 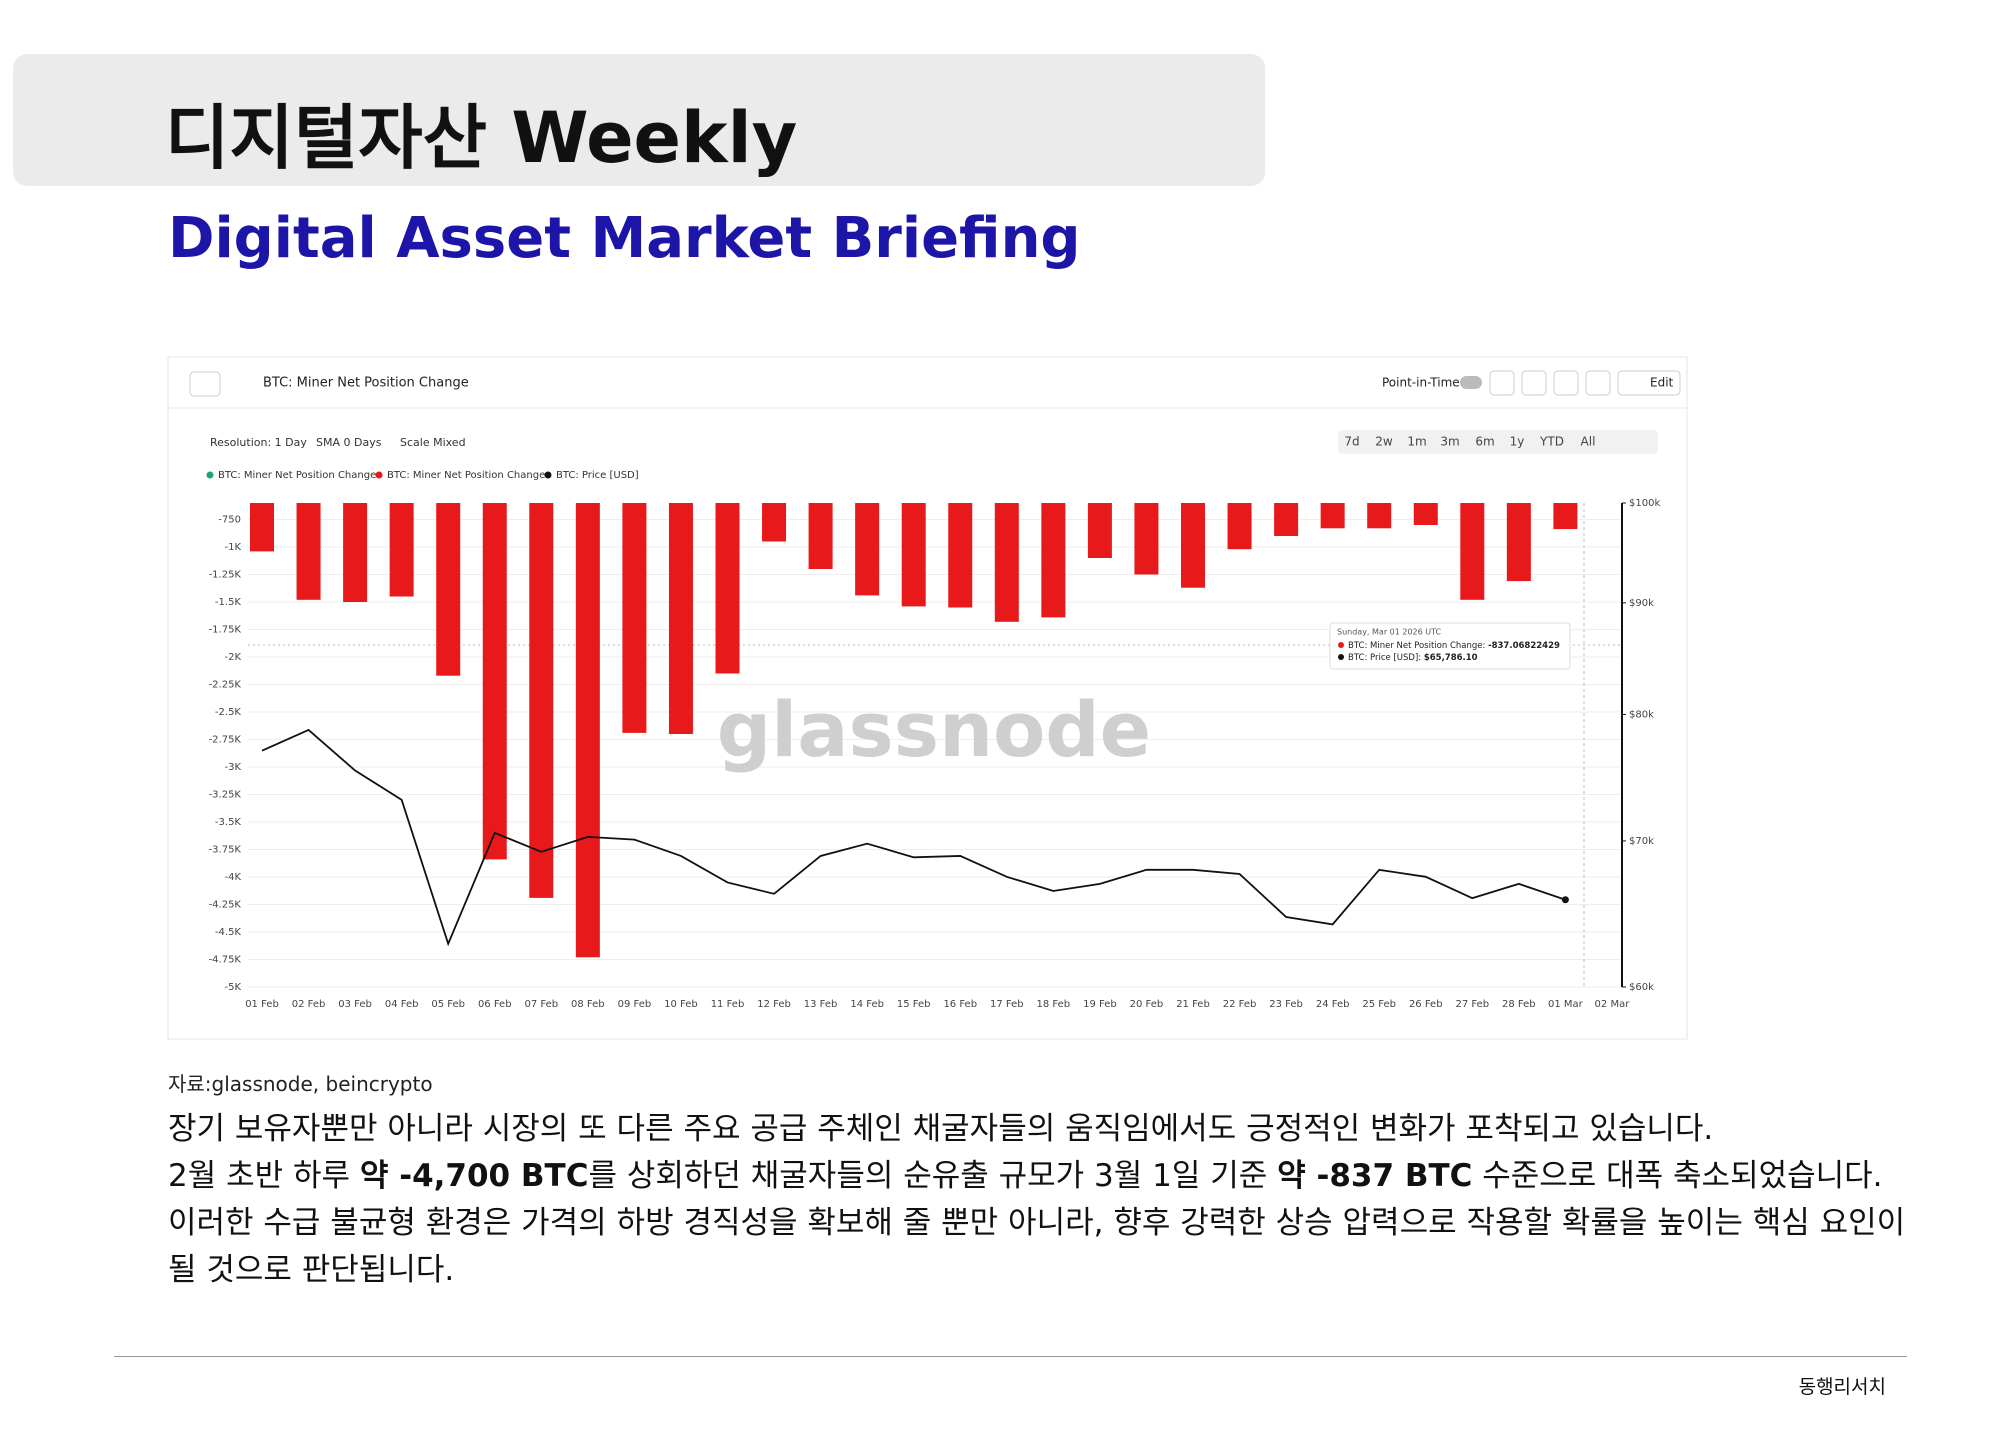 I want to click on range-button: 1m, so click(x=1416, y=442).